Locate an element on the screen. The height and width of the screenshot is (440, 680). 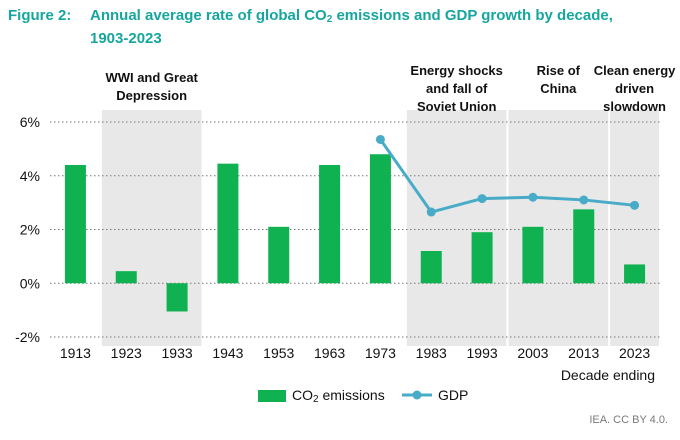
x-tick-label: 1923 is located at coordinates (126, 353).